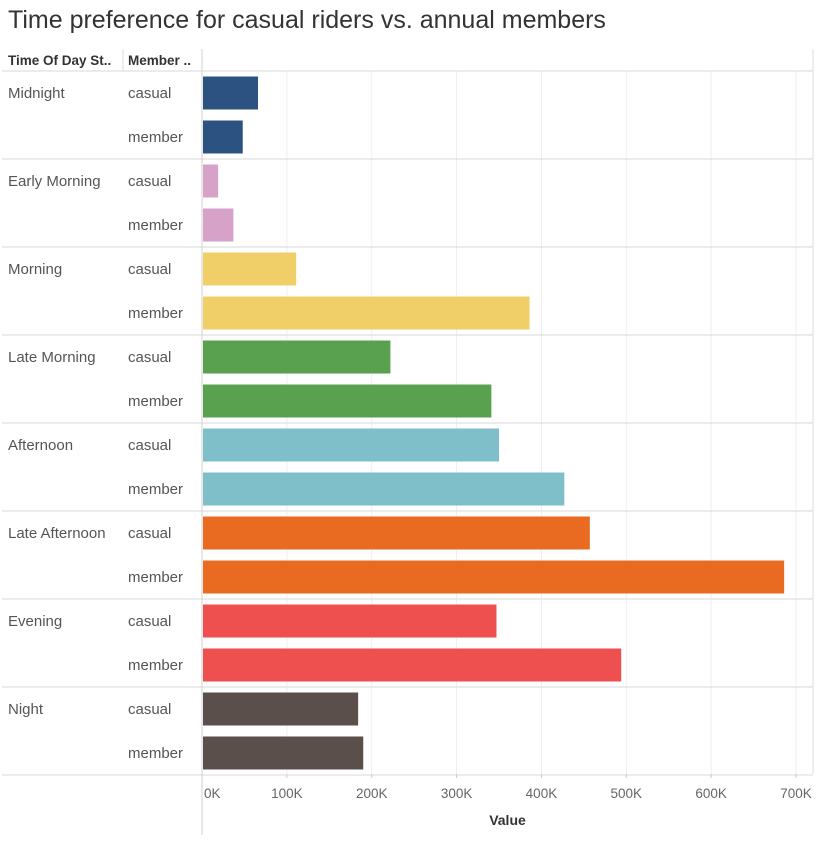  What do you see at coordinates (212, 793) in the screenshot?
I see `x-tick-label: 0K` at bounding box center [212, 793].